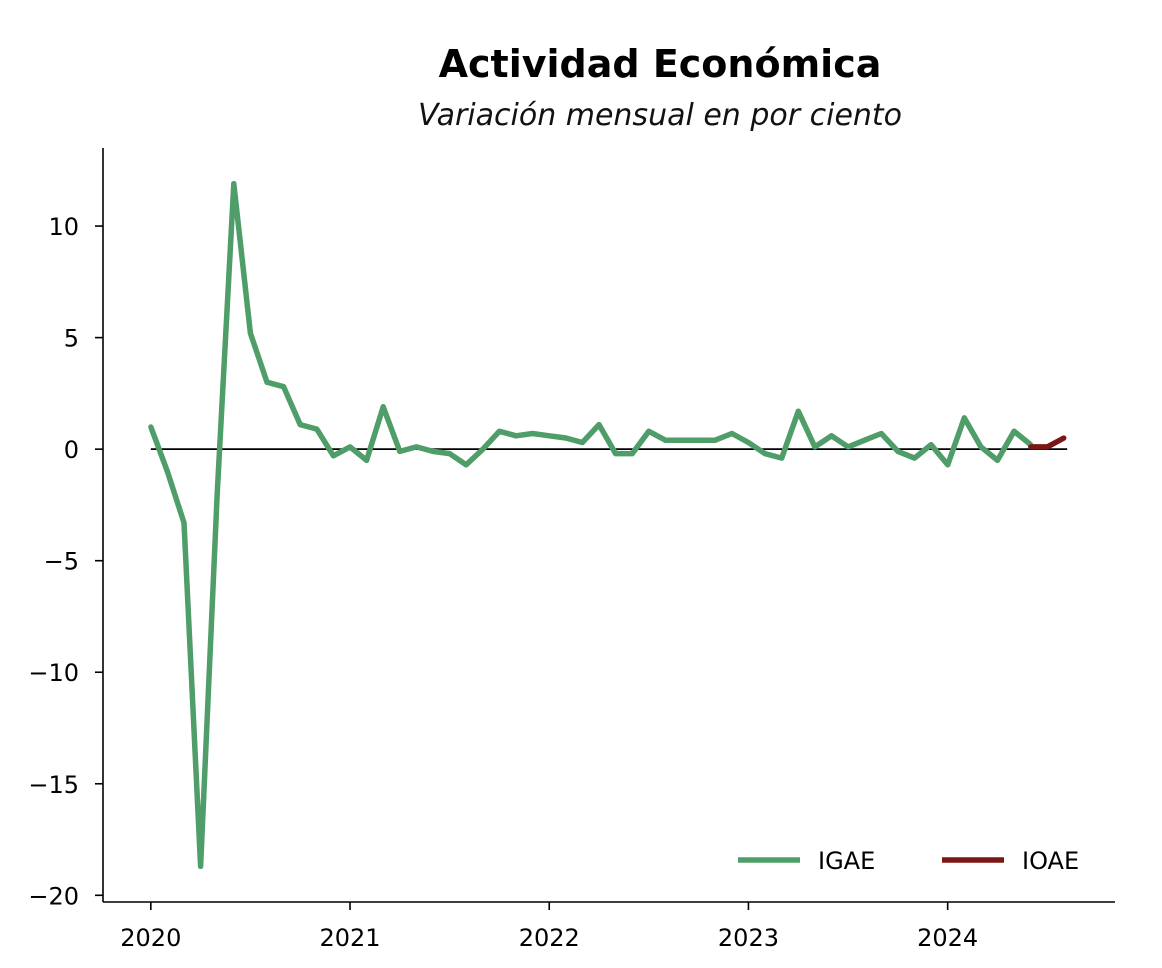 This screenshot has height=968, width=1162. What do you see at coordinates (908, 861) in the screenshot?
I see `legend: IGAE IOAE` at bounding box center [908, 861].